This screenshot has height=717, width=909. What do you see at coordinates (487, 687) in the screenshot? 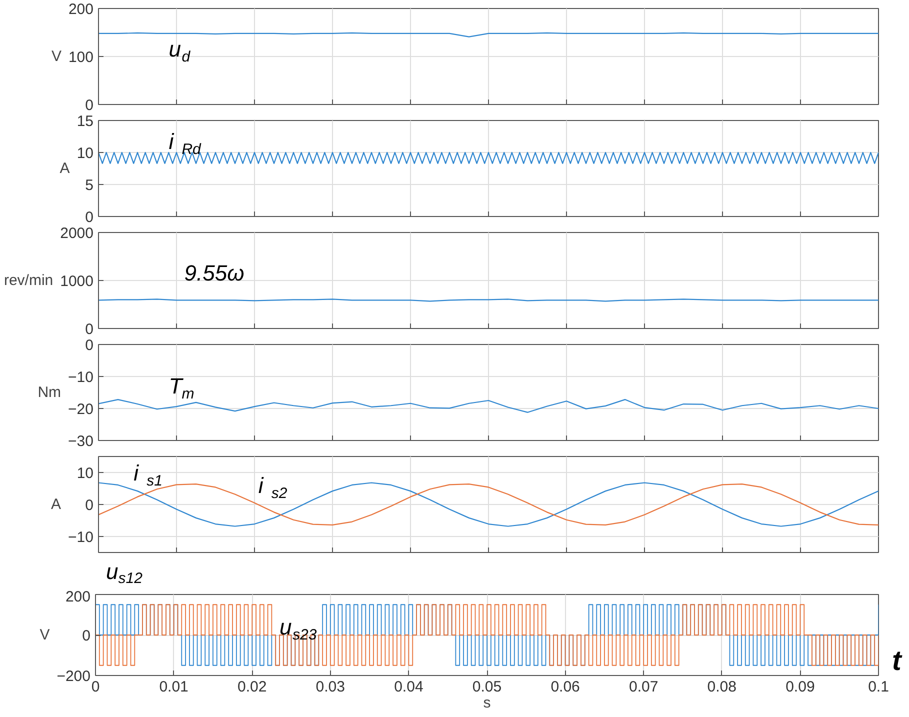
I see `x-tick-label: 0.05` at bounding box center [487, 687].